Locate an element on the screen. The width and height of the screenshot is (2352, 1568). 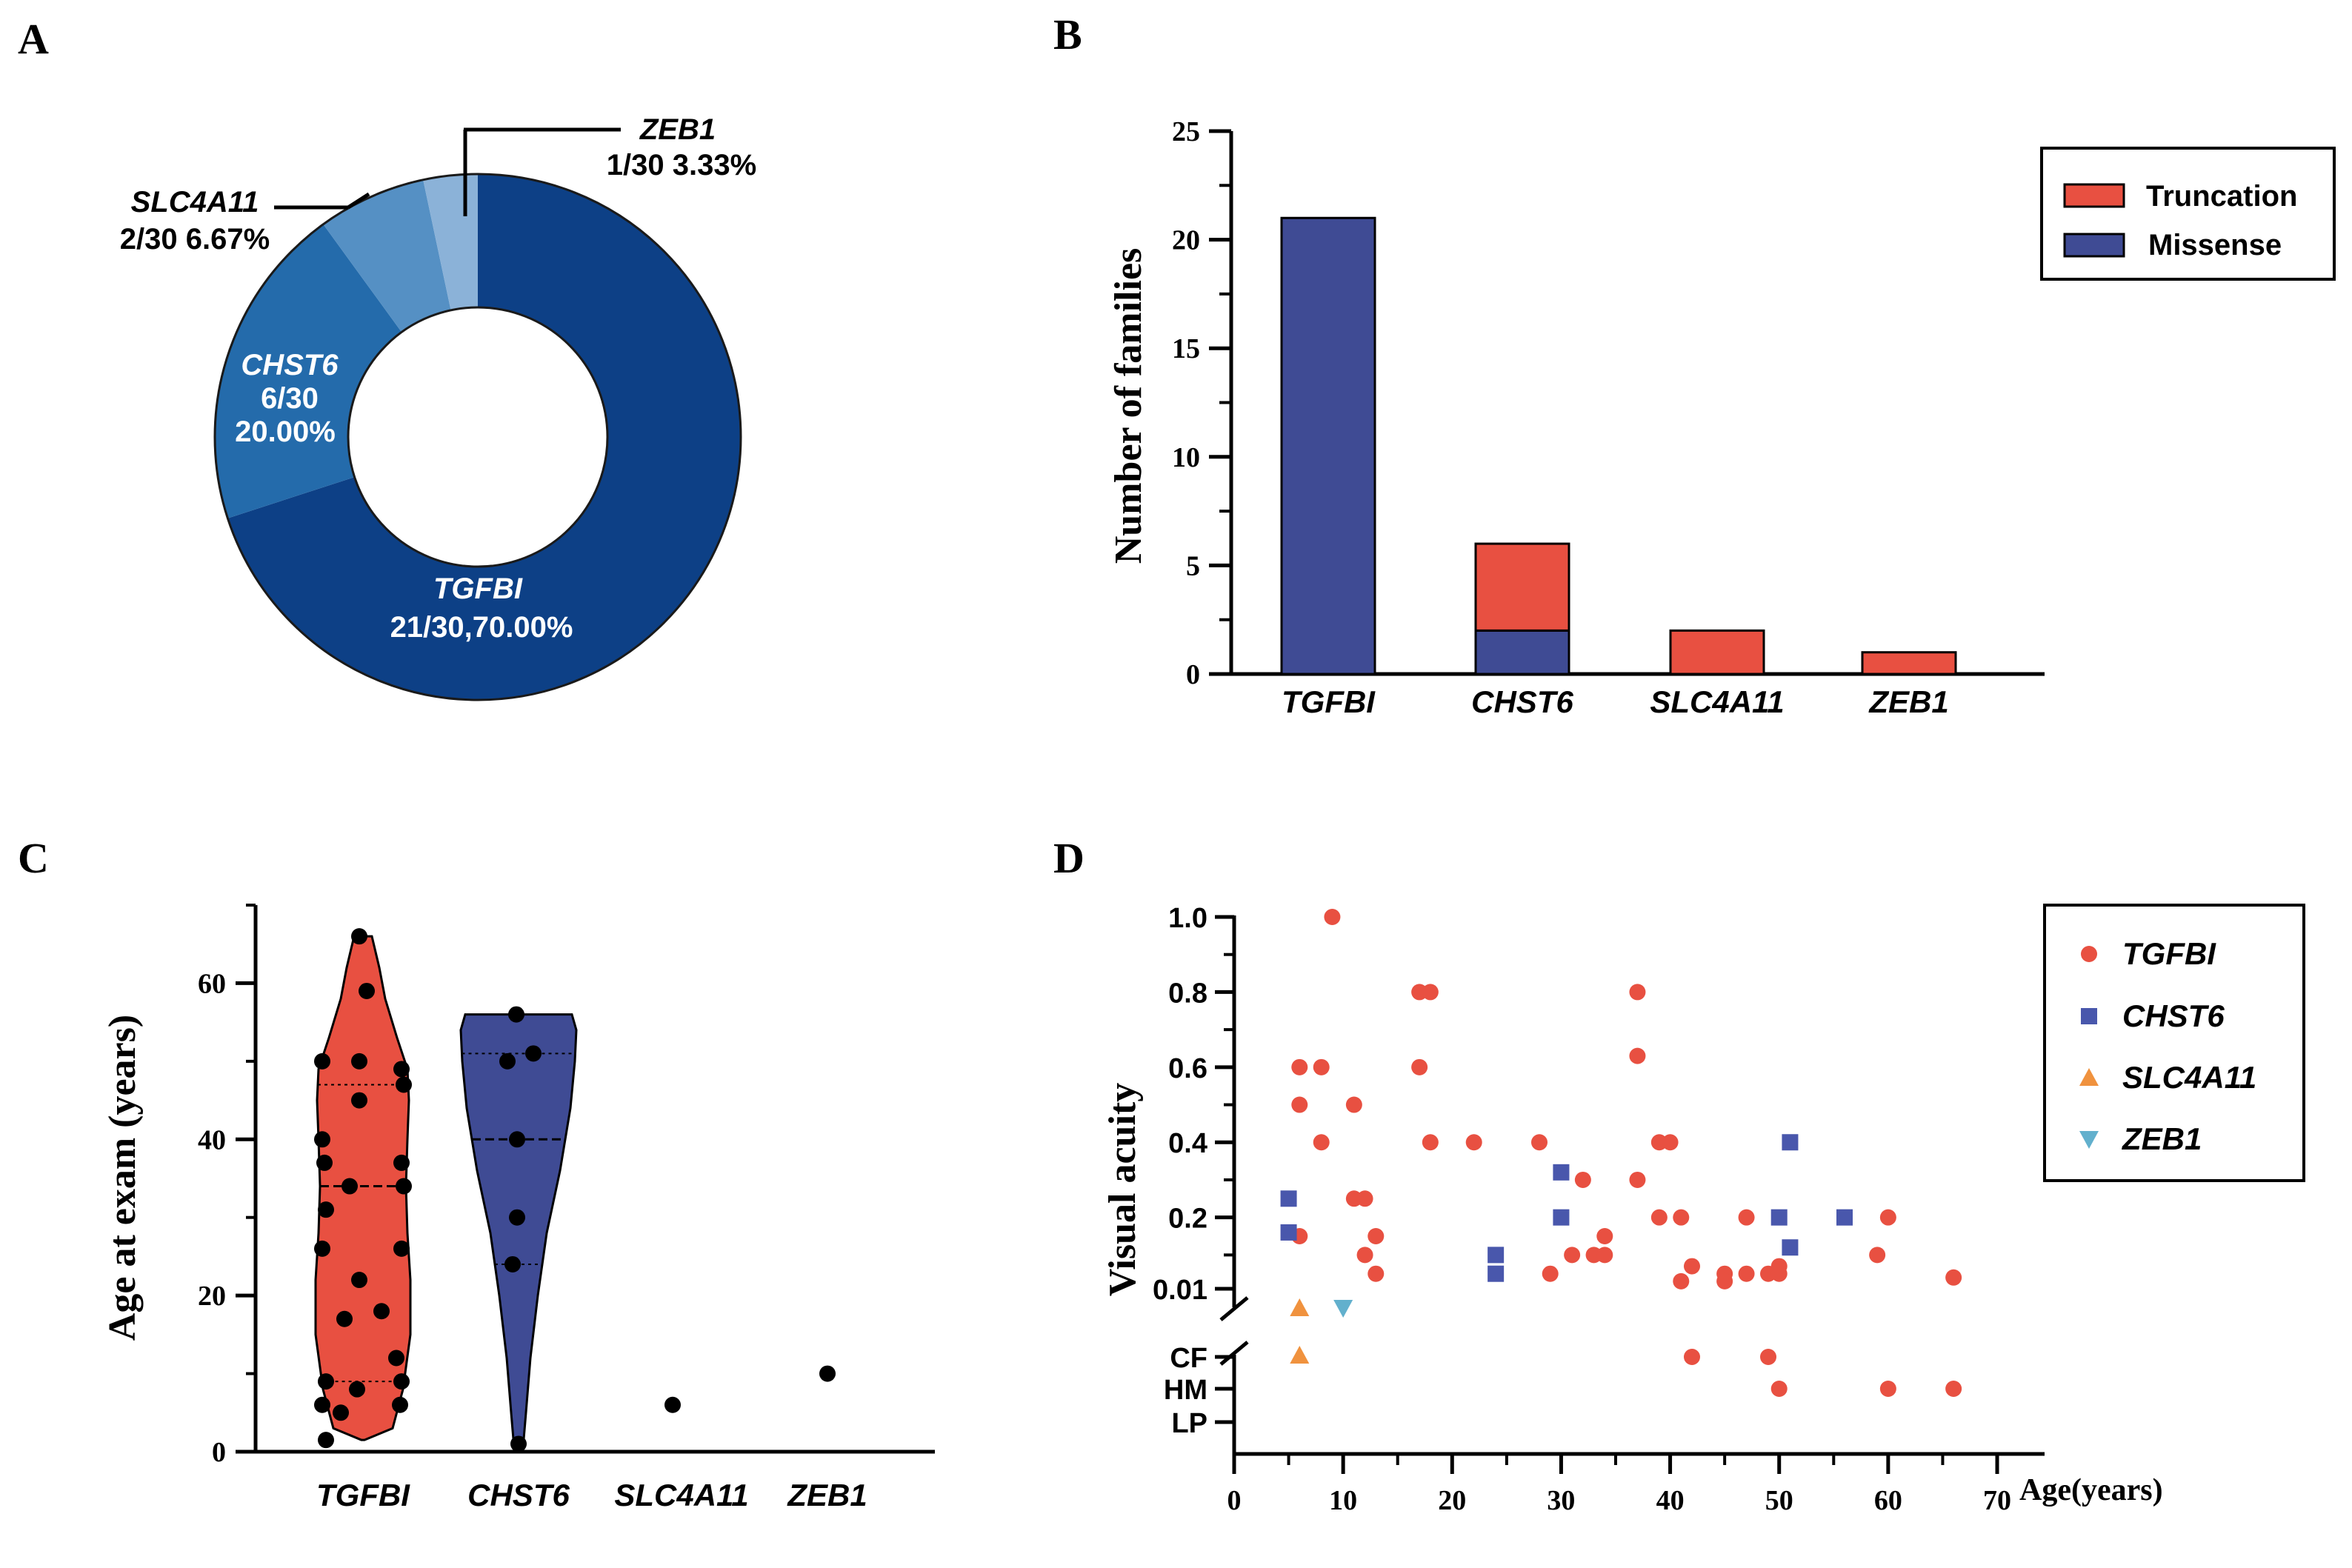
panel-letter-d: D is located at coordinates (1069, 858).